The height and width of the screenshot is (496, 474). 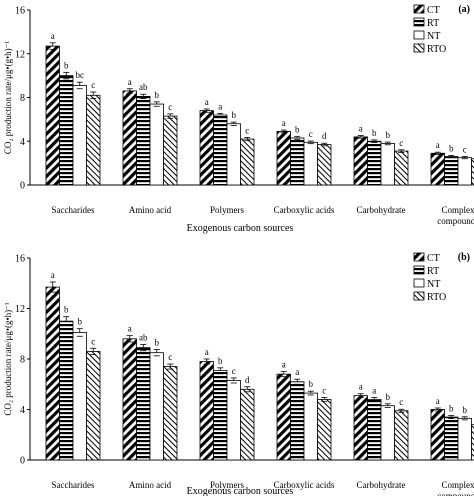 I want to click on legend-label-rto: RTO, so click(x=436, y=49).